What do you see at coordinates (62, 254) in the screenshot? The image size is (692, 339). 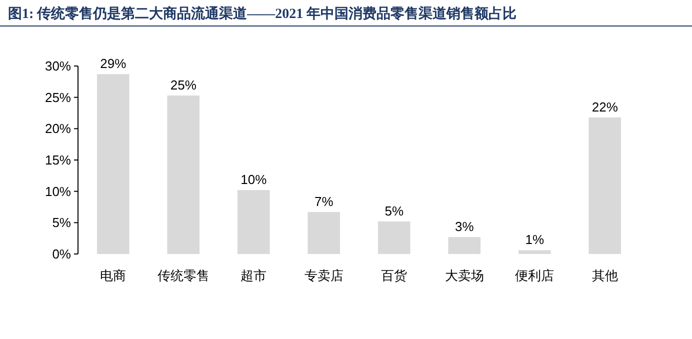 I see `y-tick-label: 0%` at bounding box center [62, 254].